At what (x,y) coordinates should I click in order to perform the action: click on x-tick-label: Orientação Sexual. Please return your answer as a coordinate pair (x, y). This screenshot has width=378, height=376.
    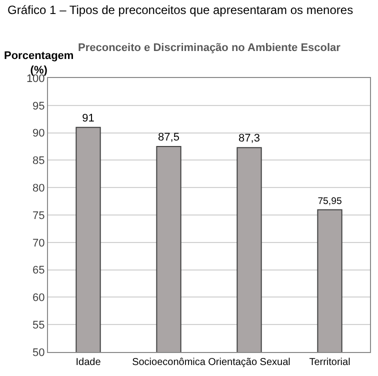
    Looking at the image, I should click on (249, 362).